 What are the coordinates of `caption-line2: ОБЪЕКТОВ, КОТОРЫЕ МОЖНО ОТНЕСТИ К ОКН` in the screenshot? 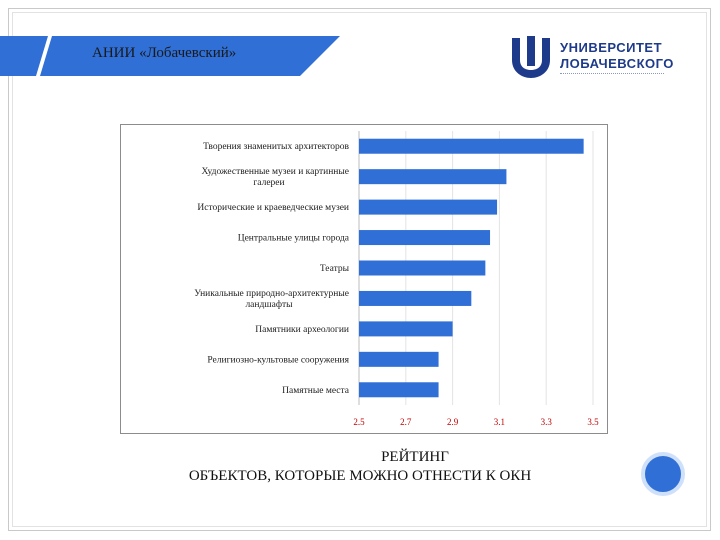 It's located at (360, 476).